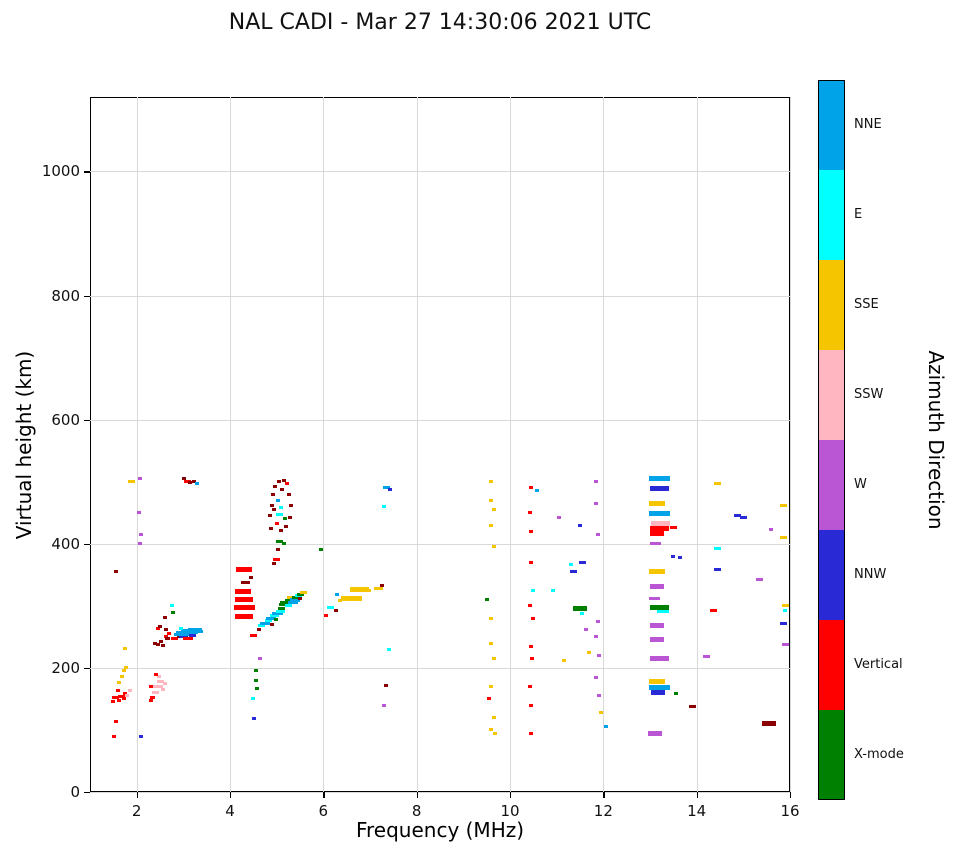 This screenshot has width=958, height=857. What do you see at coordinates (65, 543) in the screenshot?
I see `y-tick-label: 400` at bounding box center [65, 543].